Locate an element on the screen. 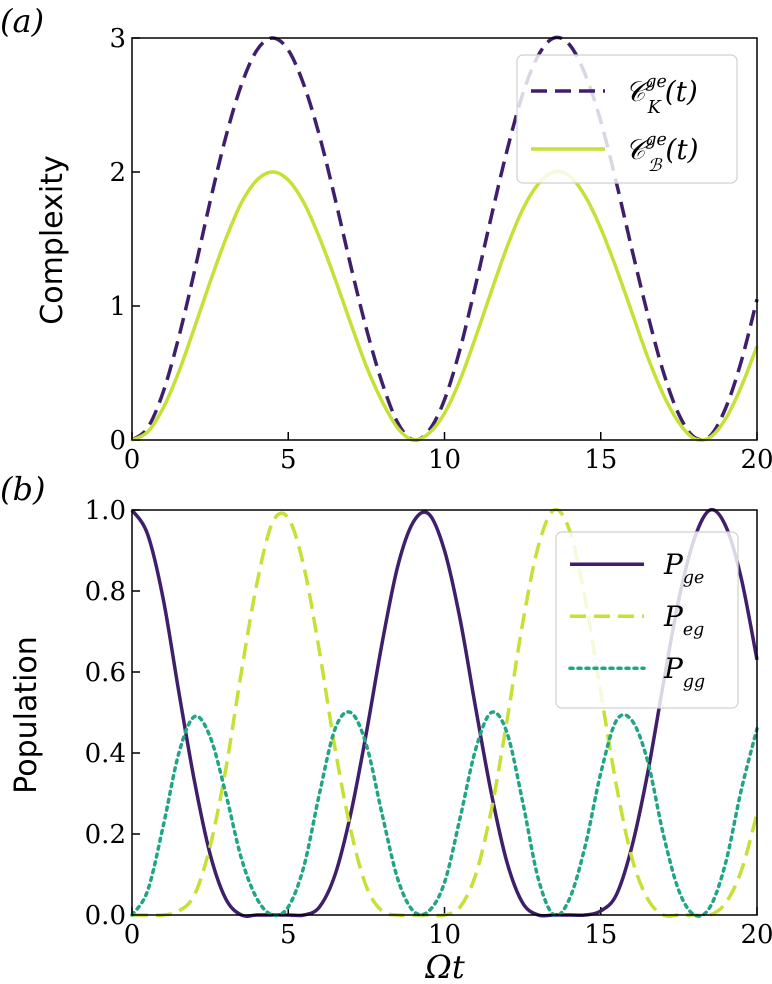  y-tick-label: 1.0 is located at coordinates (105, 511).